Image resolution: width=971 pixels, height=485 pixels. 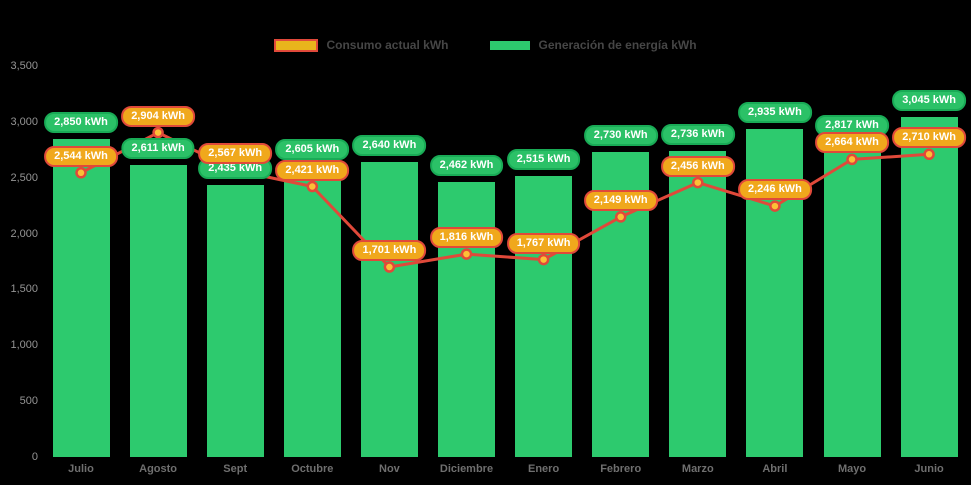 What do you see at coordinates (929, 469) in the screenshot?
I see `x-axis-label: Junio` at bounding box center [929, 469].